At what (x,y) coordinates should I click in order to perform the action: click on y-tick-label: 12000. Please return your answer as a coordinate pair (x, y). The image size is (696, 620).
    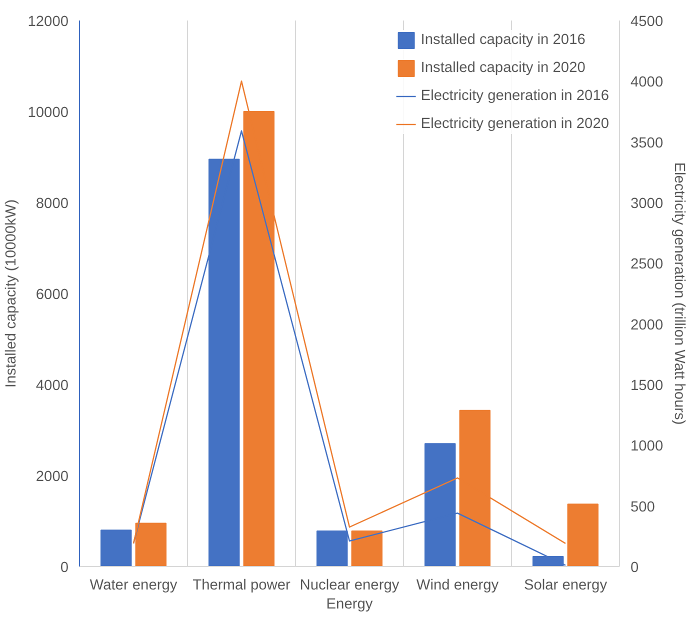
    Looking at the image, I should click on (48, 22).